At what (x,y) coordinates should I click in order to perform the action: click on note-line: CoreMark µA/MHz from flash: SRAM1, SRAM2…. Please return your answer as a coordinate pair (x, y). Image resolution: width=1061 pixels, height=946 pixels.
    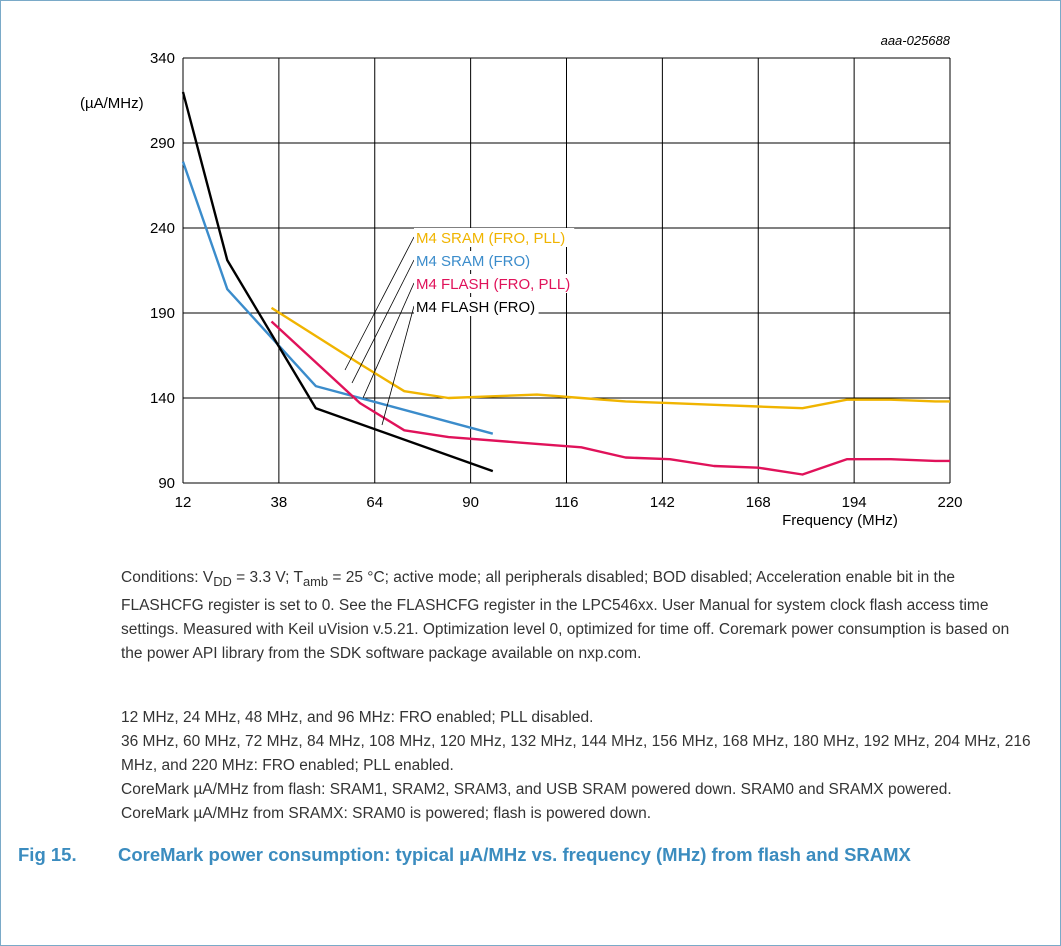
    Looking at the image, I should click on (536, 789).